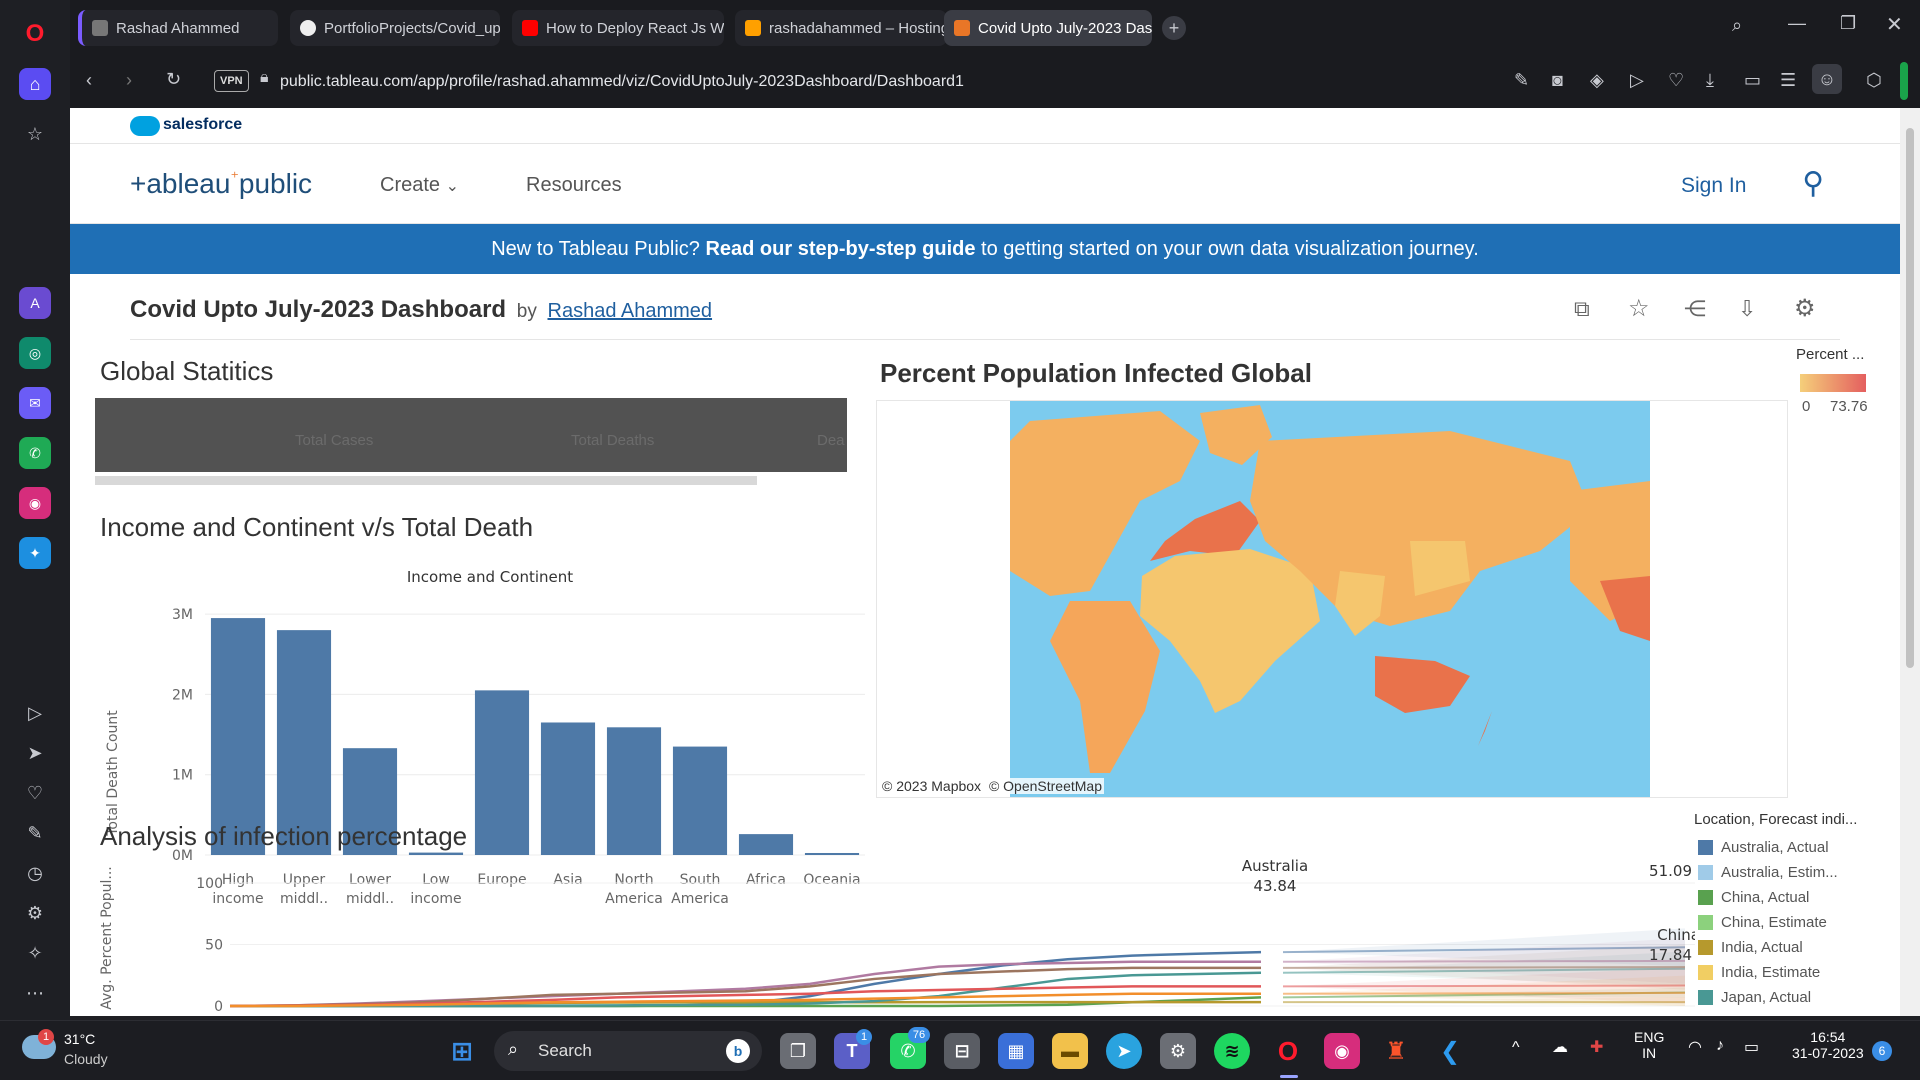  I want to click on chatgpt-icon: ◎, so click(35, 353).